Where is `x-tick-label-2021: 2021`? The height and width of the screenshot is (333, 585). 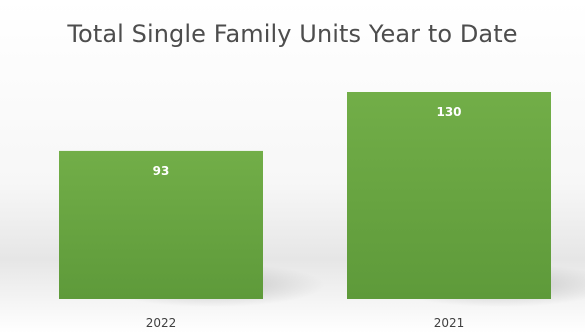
x-tick-label-2021: 2021 is located at coordinates (449, 323).